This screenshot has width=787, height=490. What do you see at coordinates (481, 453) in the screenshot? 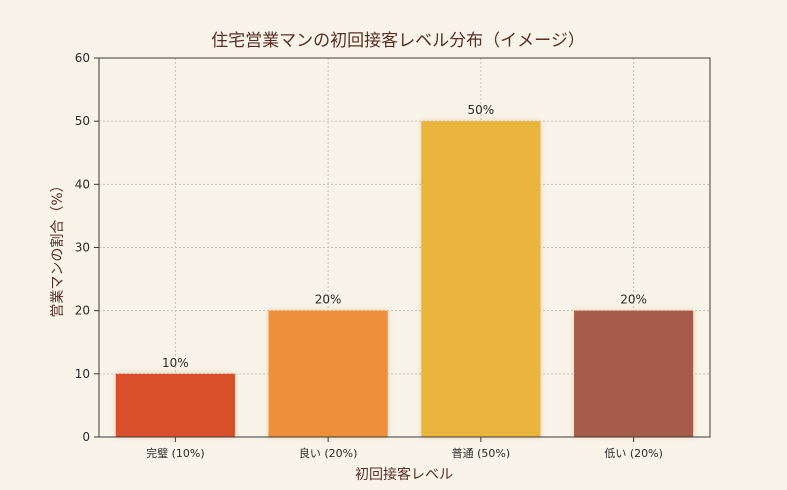
I see `x-tick-label: 普通 (50%)` at bounding box center [481, 453].